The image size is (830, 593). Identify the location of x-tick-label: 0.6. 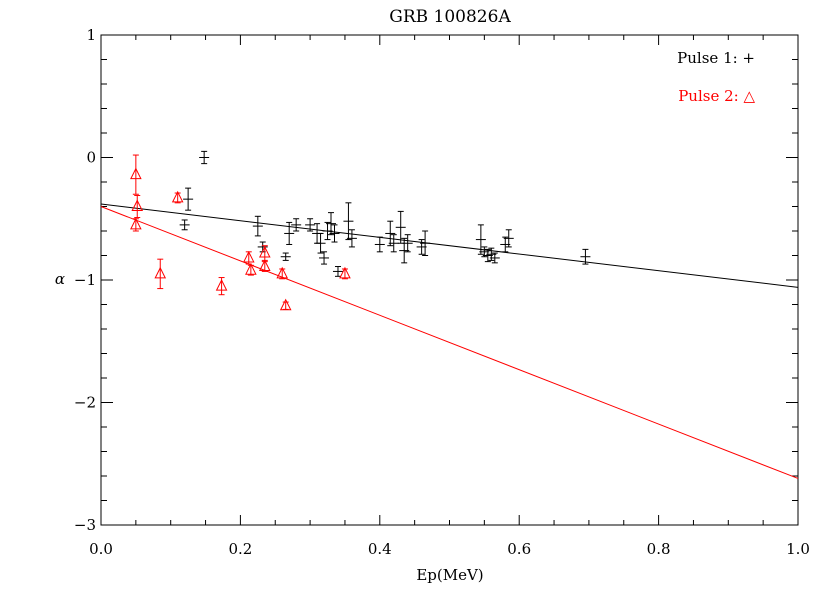
(519, 549).